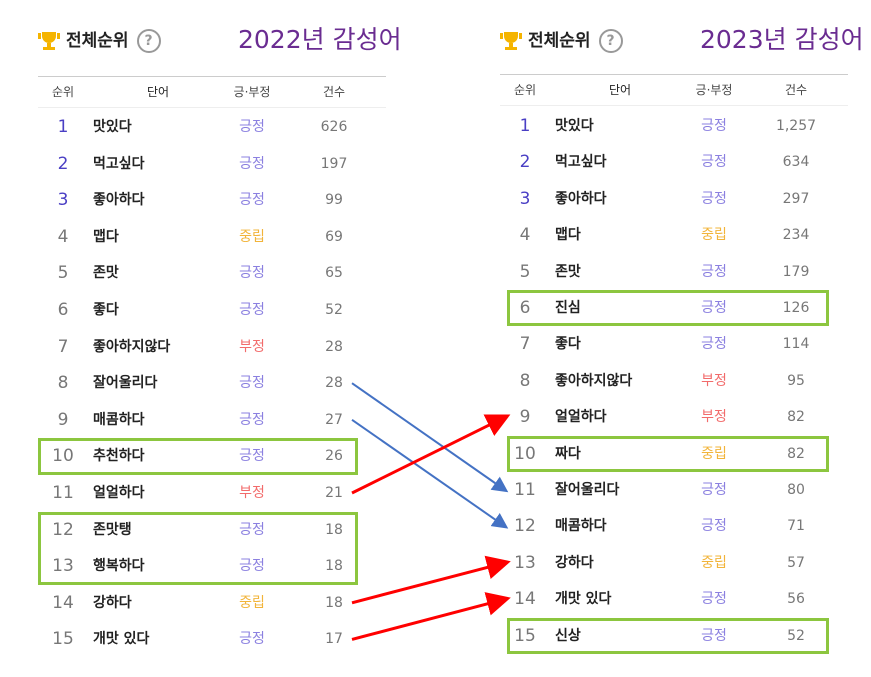 This screenshot has width=871, height=677. I want to click on table-row: 1 맛있다 긍정 1,257, so click(674, 126).